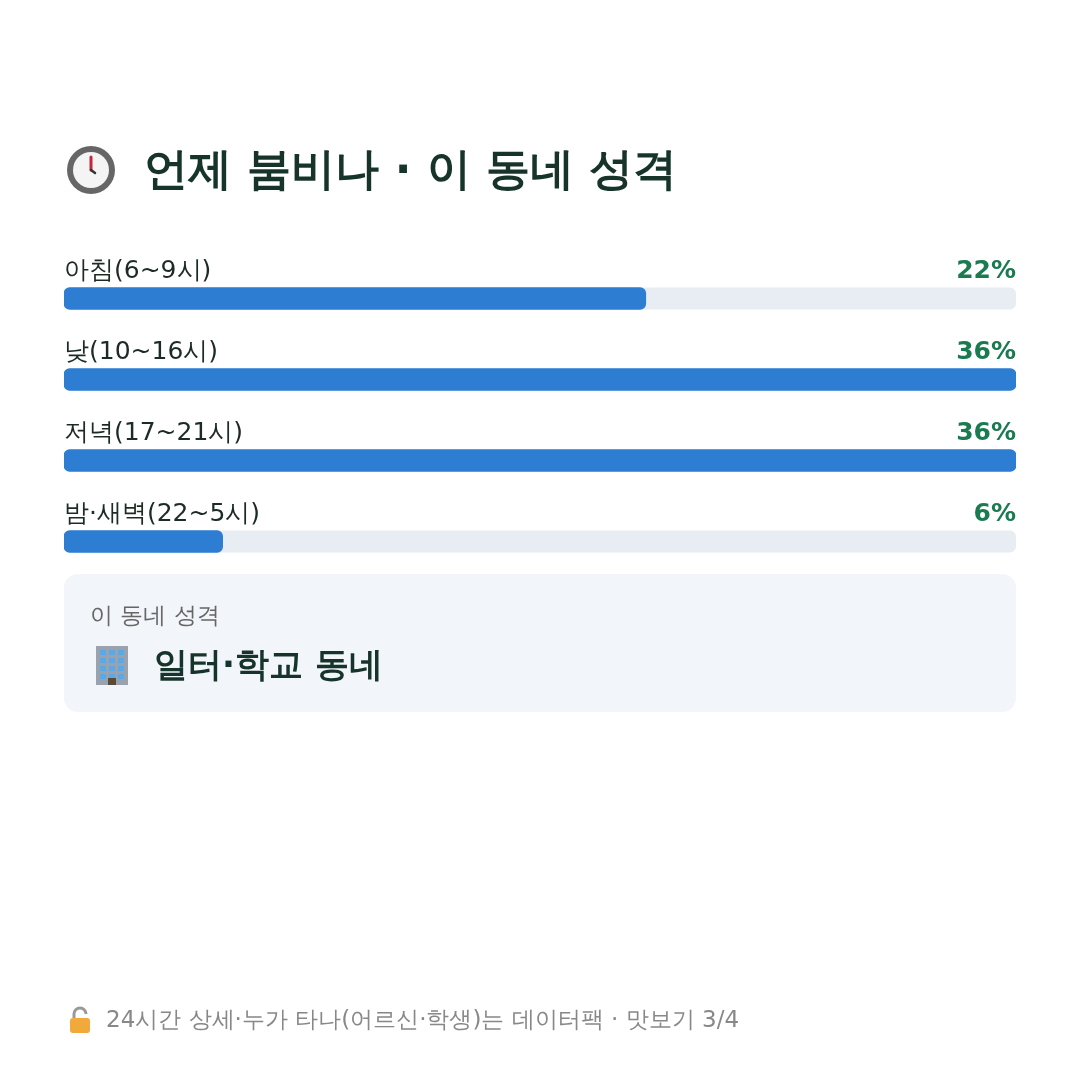 The height and width of the screenshot is (1080, 1080). I want to click on y-tick-label: 밤·새벽(22~5시), so click(162, 512).